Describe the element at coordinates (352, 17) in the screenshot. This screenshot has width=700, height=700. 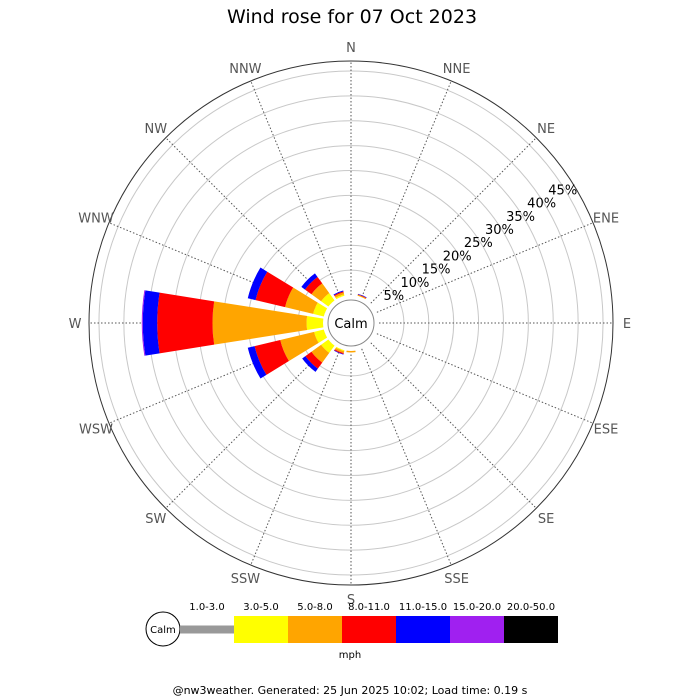
I see `chart-title: Wind rose for 07 Oct 2023` at that location.